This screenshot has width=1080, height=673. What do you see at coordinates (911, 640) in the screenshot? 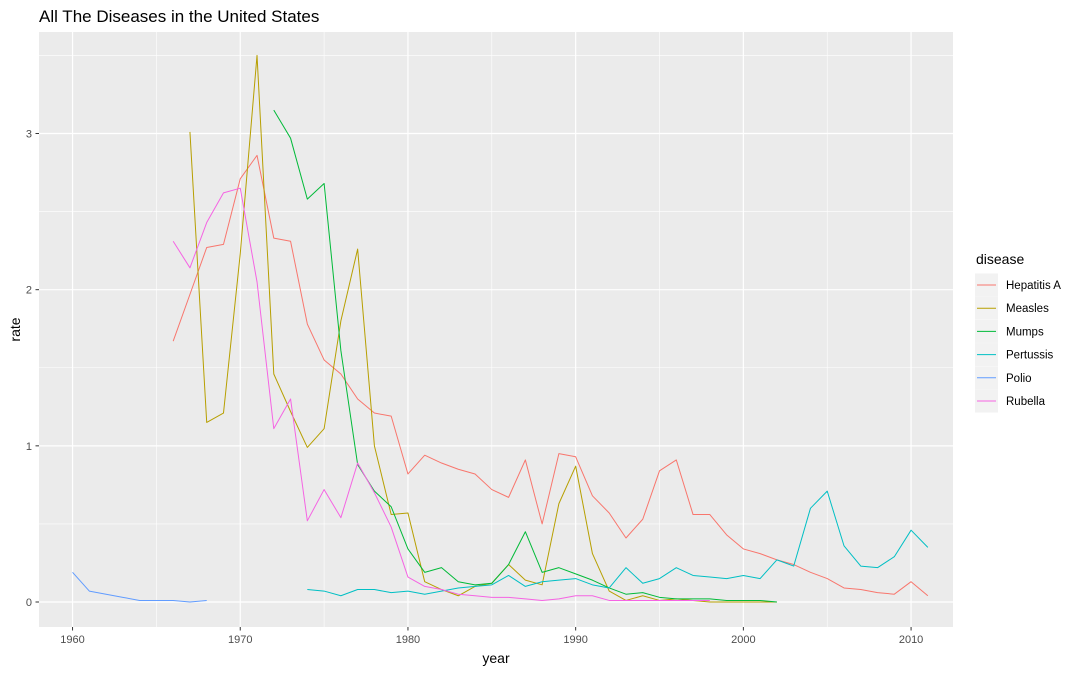
I see `x-tick-label: 2010` at bounding box center [911, 640].